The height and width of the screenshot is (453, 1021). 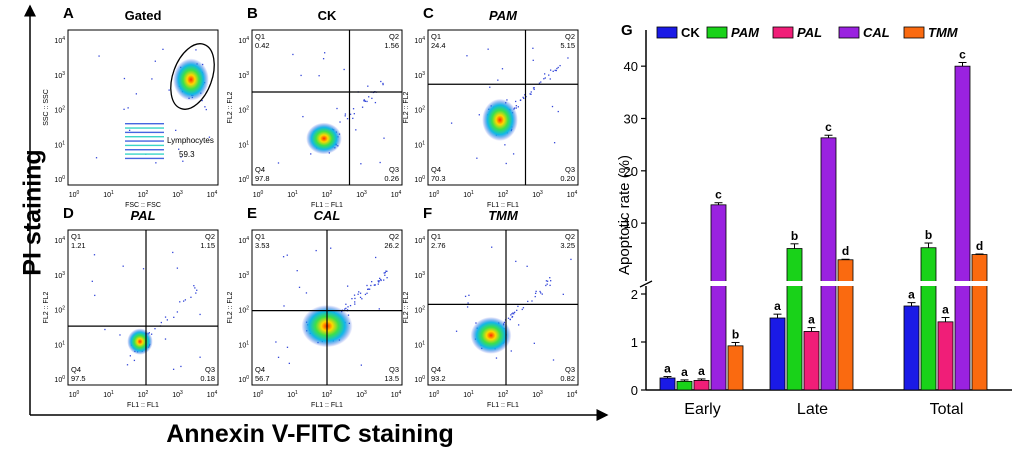 I want to click on significance-letter: b, so click(x=735, y=334).